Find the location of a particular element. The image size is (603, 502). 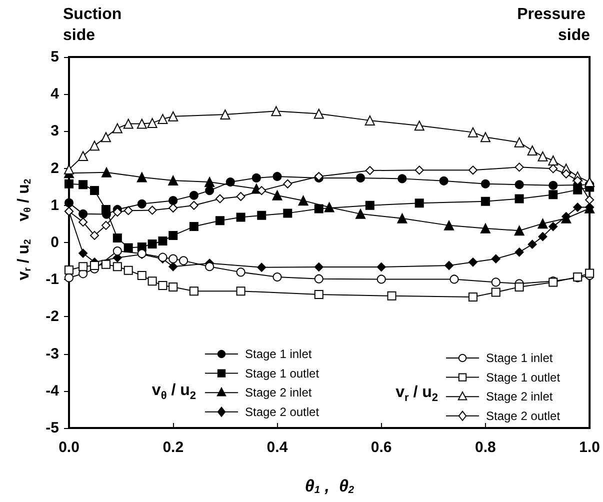

text: vr / u2 vθ / u2 is located at coordinates (25, 229).